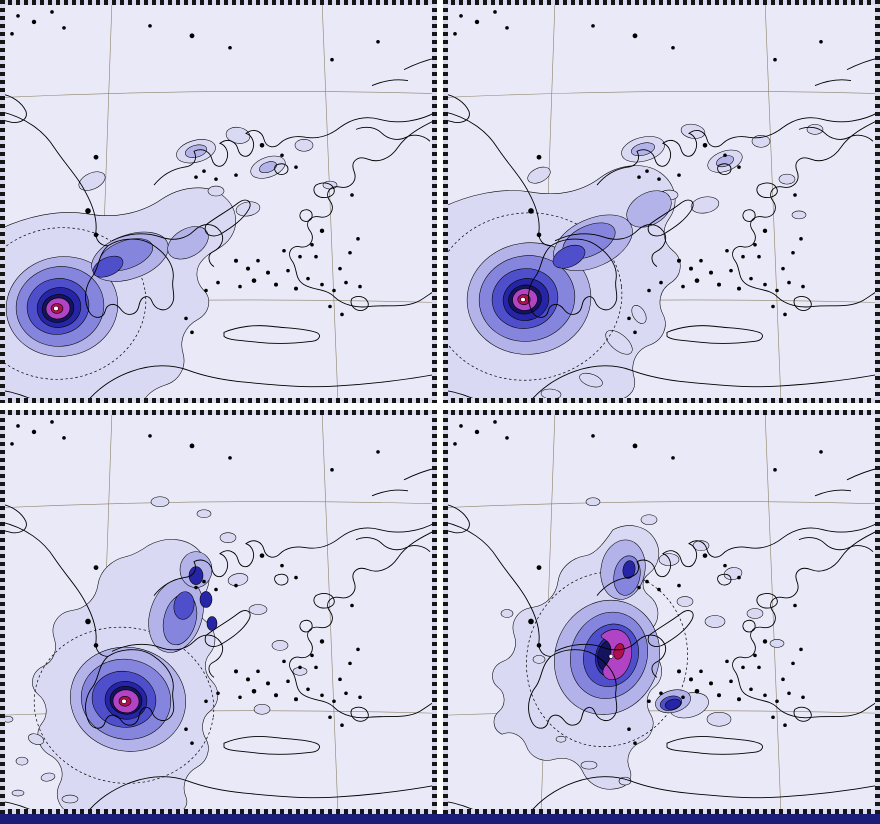 Image resolution: width=880 pixels, height=824 pixels. Describe the element at coordinates (440, 819) in the screenshot. I see `bottom-frame-bar` at that location.